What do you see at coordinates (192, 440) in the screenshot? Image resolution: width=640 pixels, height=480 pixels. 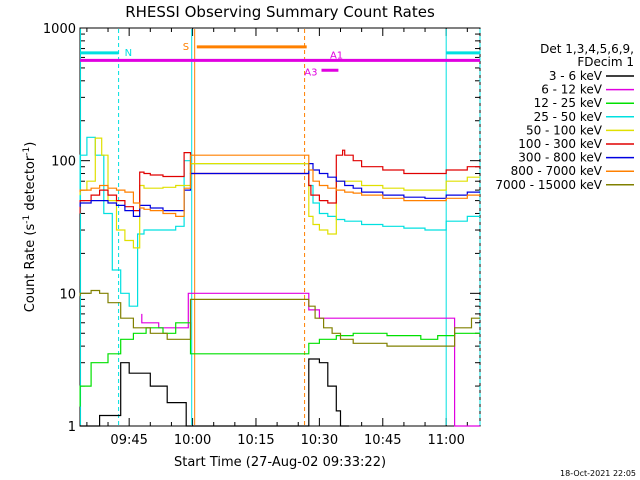 I see `x-tick-label: 10:00` at bounding box center [192, 440].